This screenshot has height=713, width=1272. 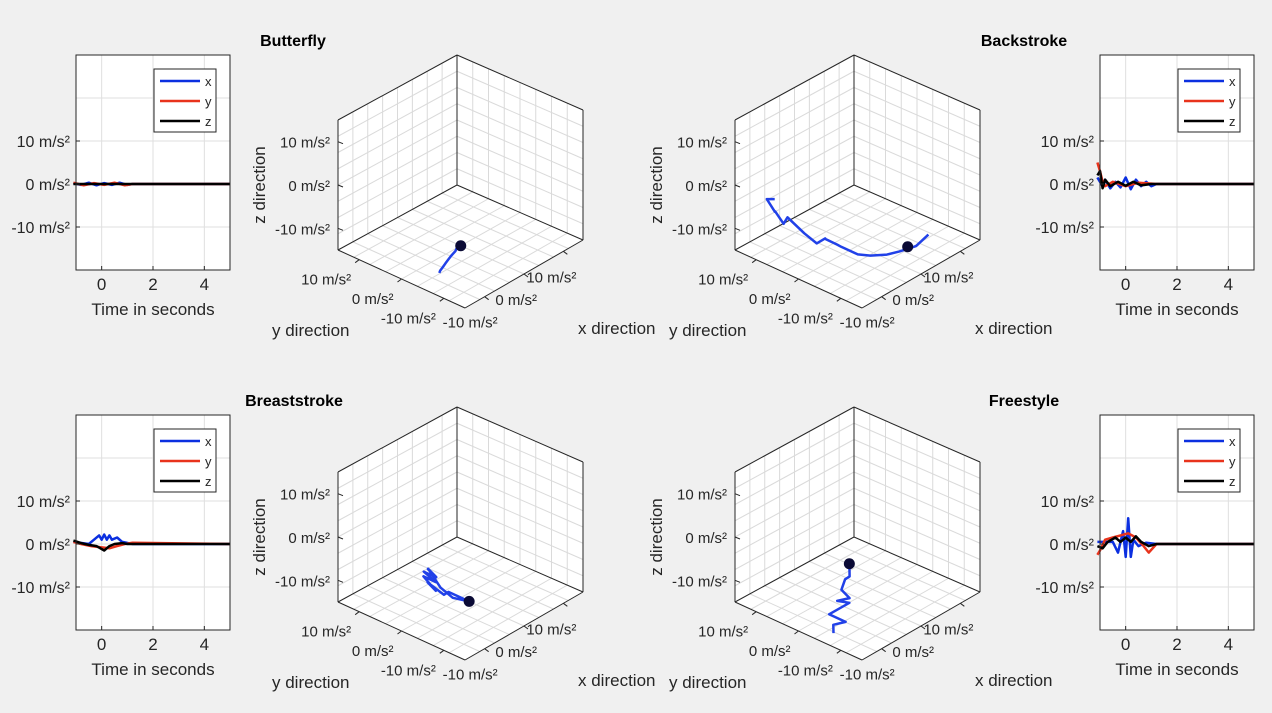 I want to click on floor-pane, so click(x=857, y=598).